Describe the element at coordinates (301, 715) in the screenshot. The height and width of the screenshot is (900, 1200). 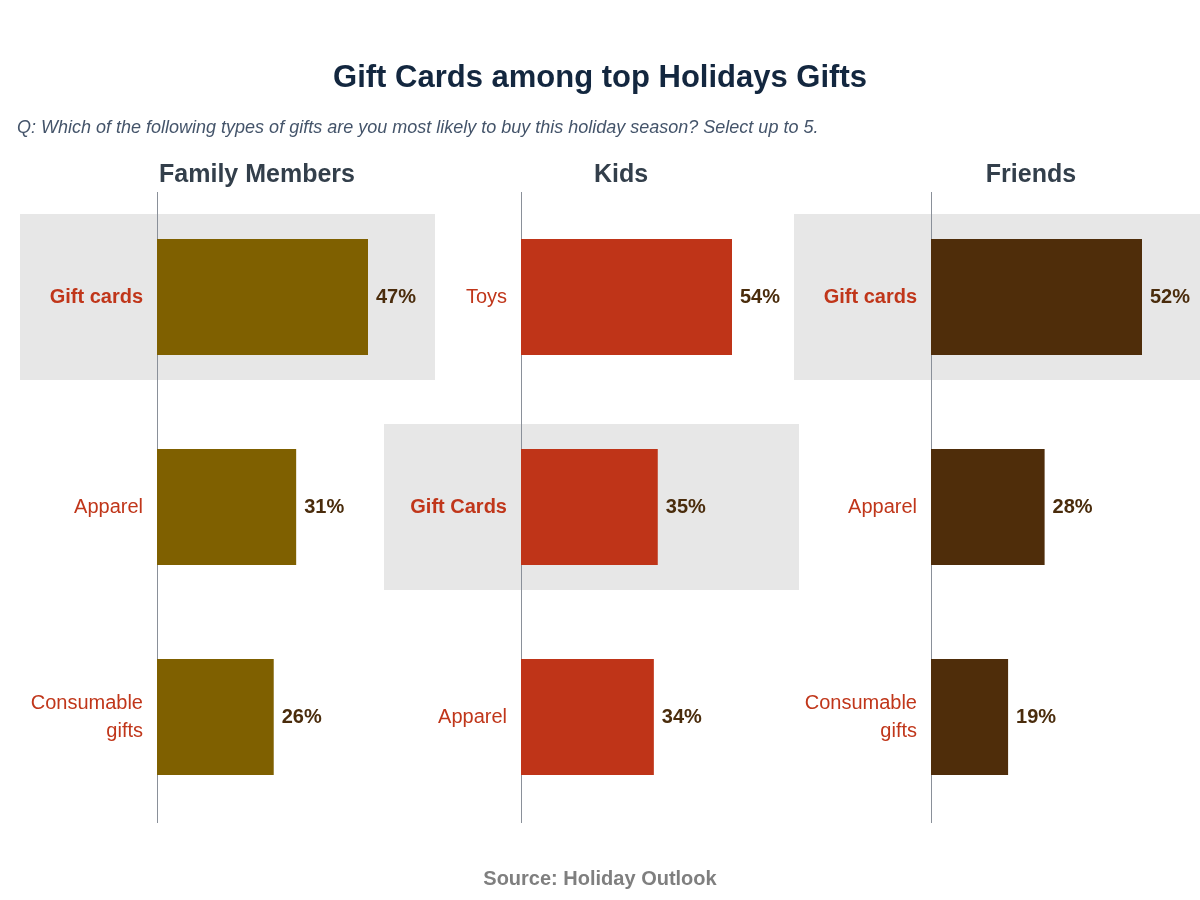
I see `data-label: 26%` at that location.